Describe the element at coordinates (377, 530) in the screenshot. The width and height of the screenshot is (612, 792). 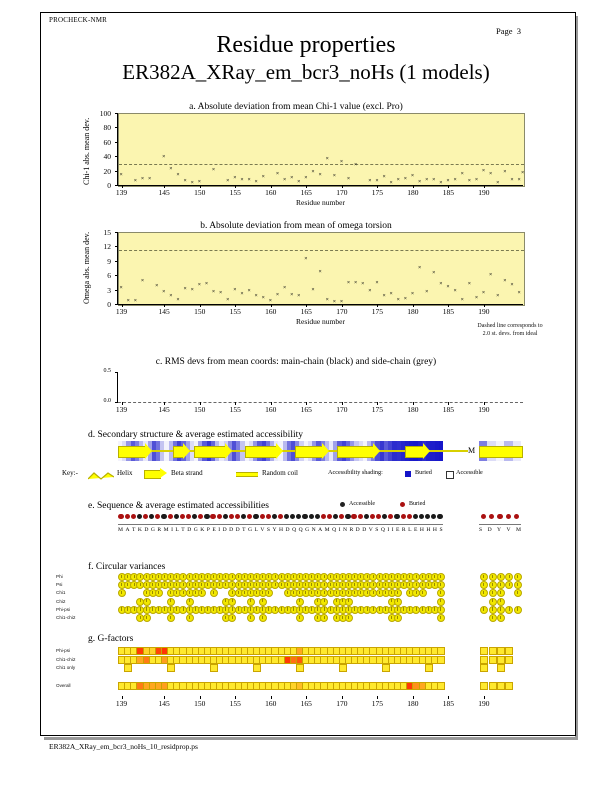
I see `sequence-letter: S` at that location.